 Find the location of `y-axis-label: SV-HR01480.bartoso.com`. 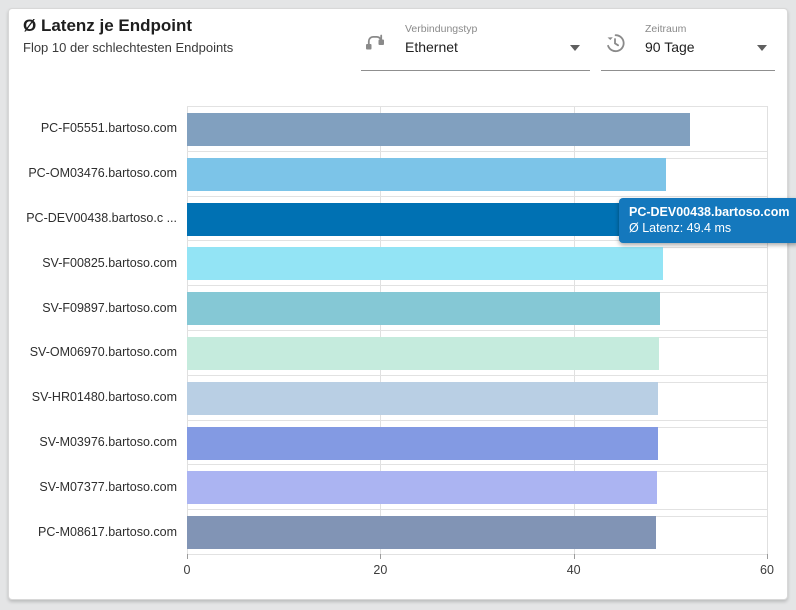

y-axis-label: SV-HR01480.bartoso.com is located at coordinates (104, 397).